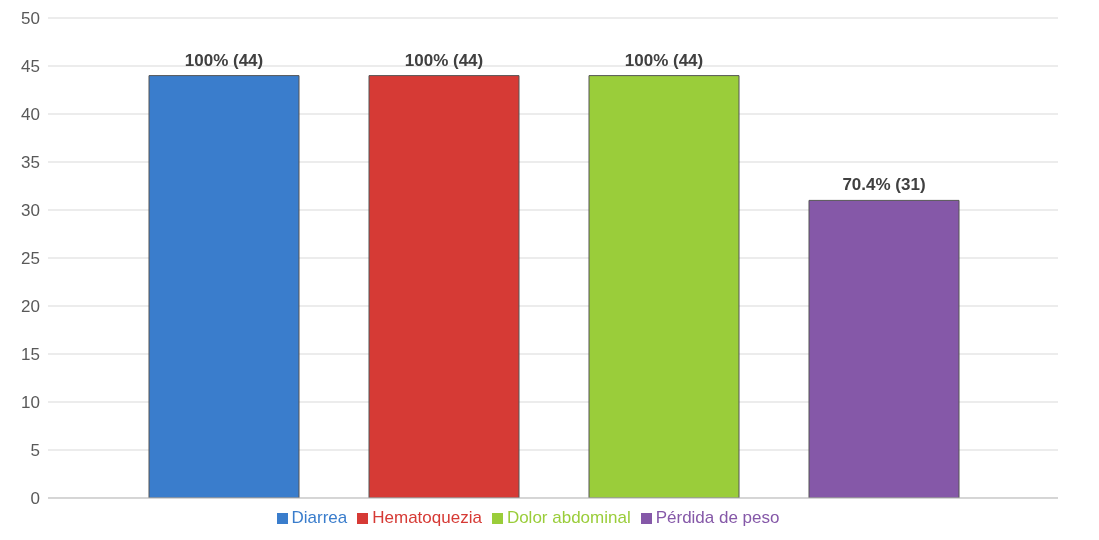 The width and height of the screenshot is (1099, 540). I want to click on data-label: 70.4% (31), so click(884, 185).